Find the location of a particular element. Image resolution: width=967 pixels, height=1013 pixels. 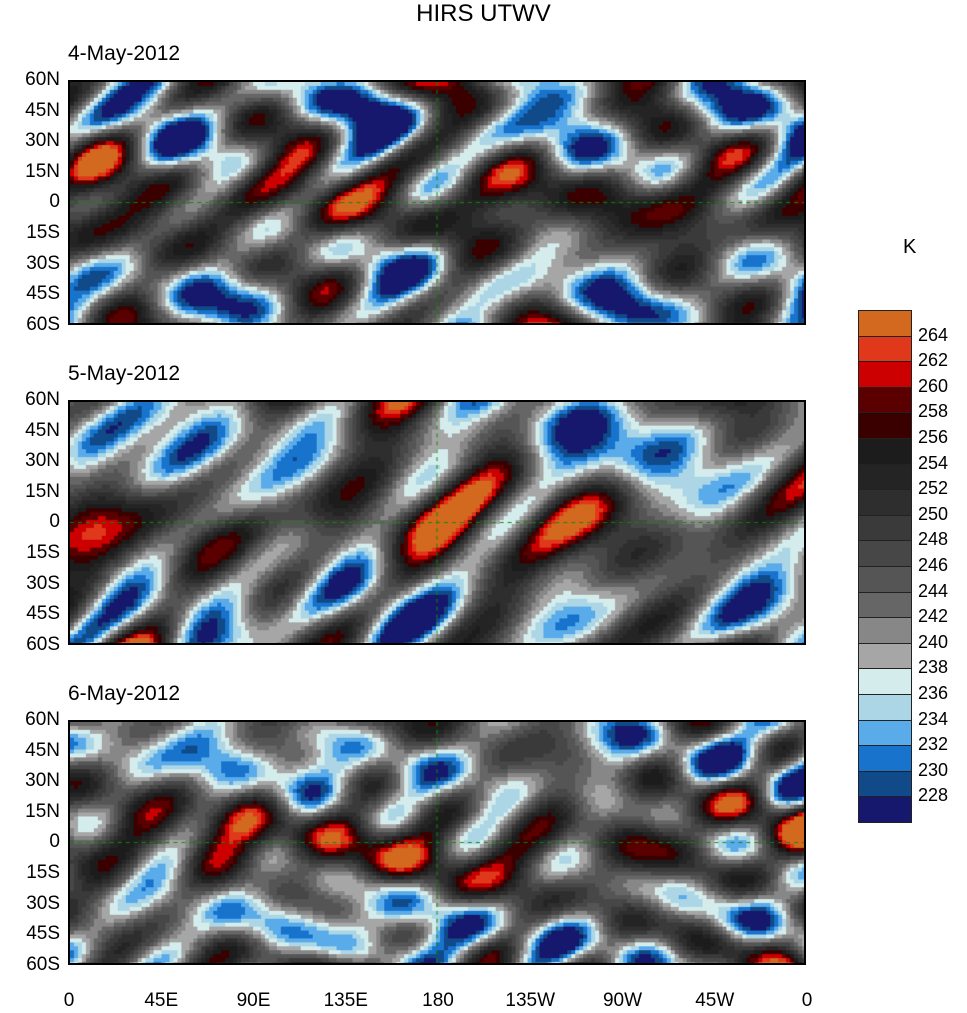

colorbar-label: 230 is located at coordinates (933, 769).